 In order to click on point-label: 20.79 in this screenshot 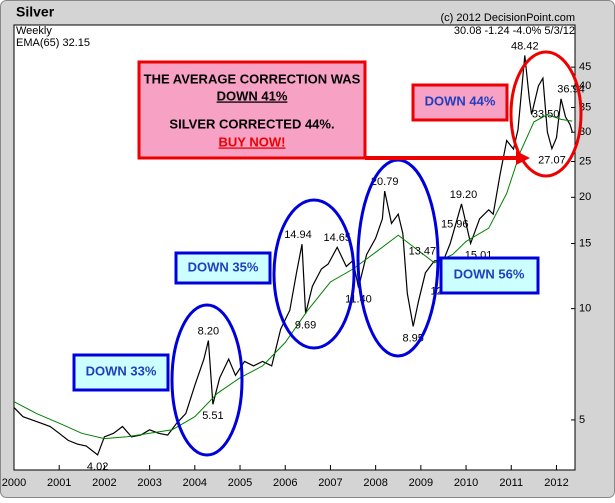, I will do `click(385, 182)`.